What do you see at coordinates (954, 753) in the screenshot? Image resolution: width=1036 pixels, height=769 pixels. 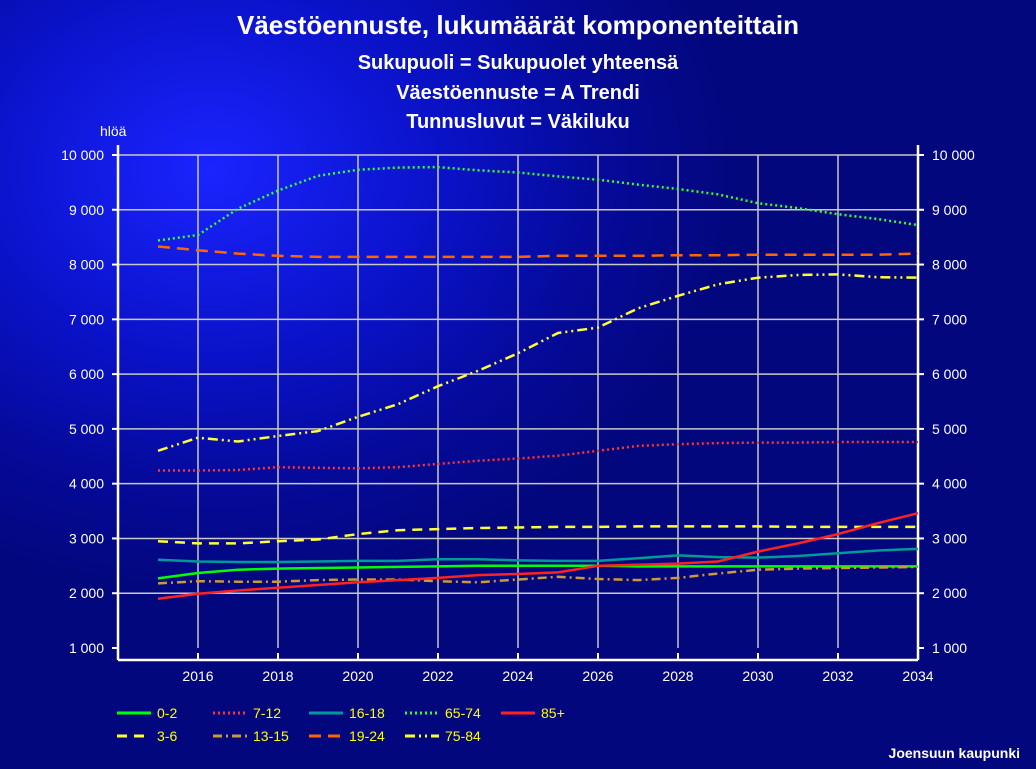 I see `source-label: Joensuun kaupunki` at bounding box center [954, 753].